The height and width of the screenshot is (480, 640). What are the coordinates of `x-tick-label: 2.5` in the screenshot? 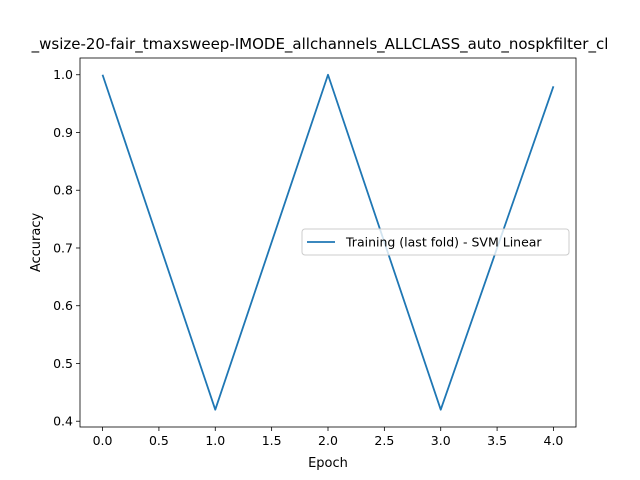 It's located at (384, 440).